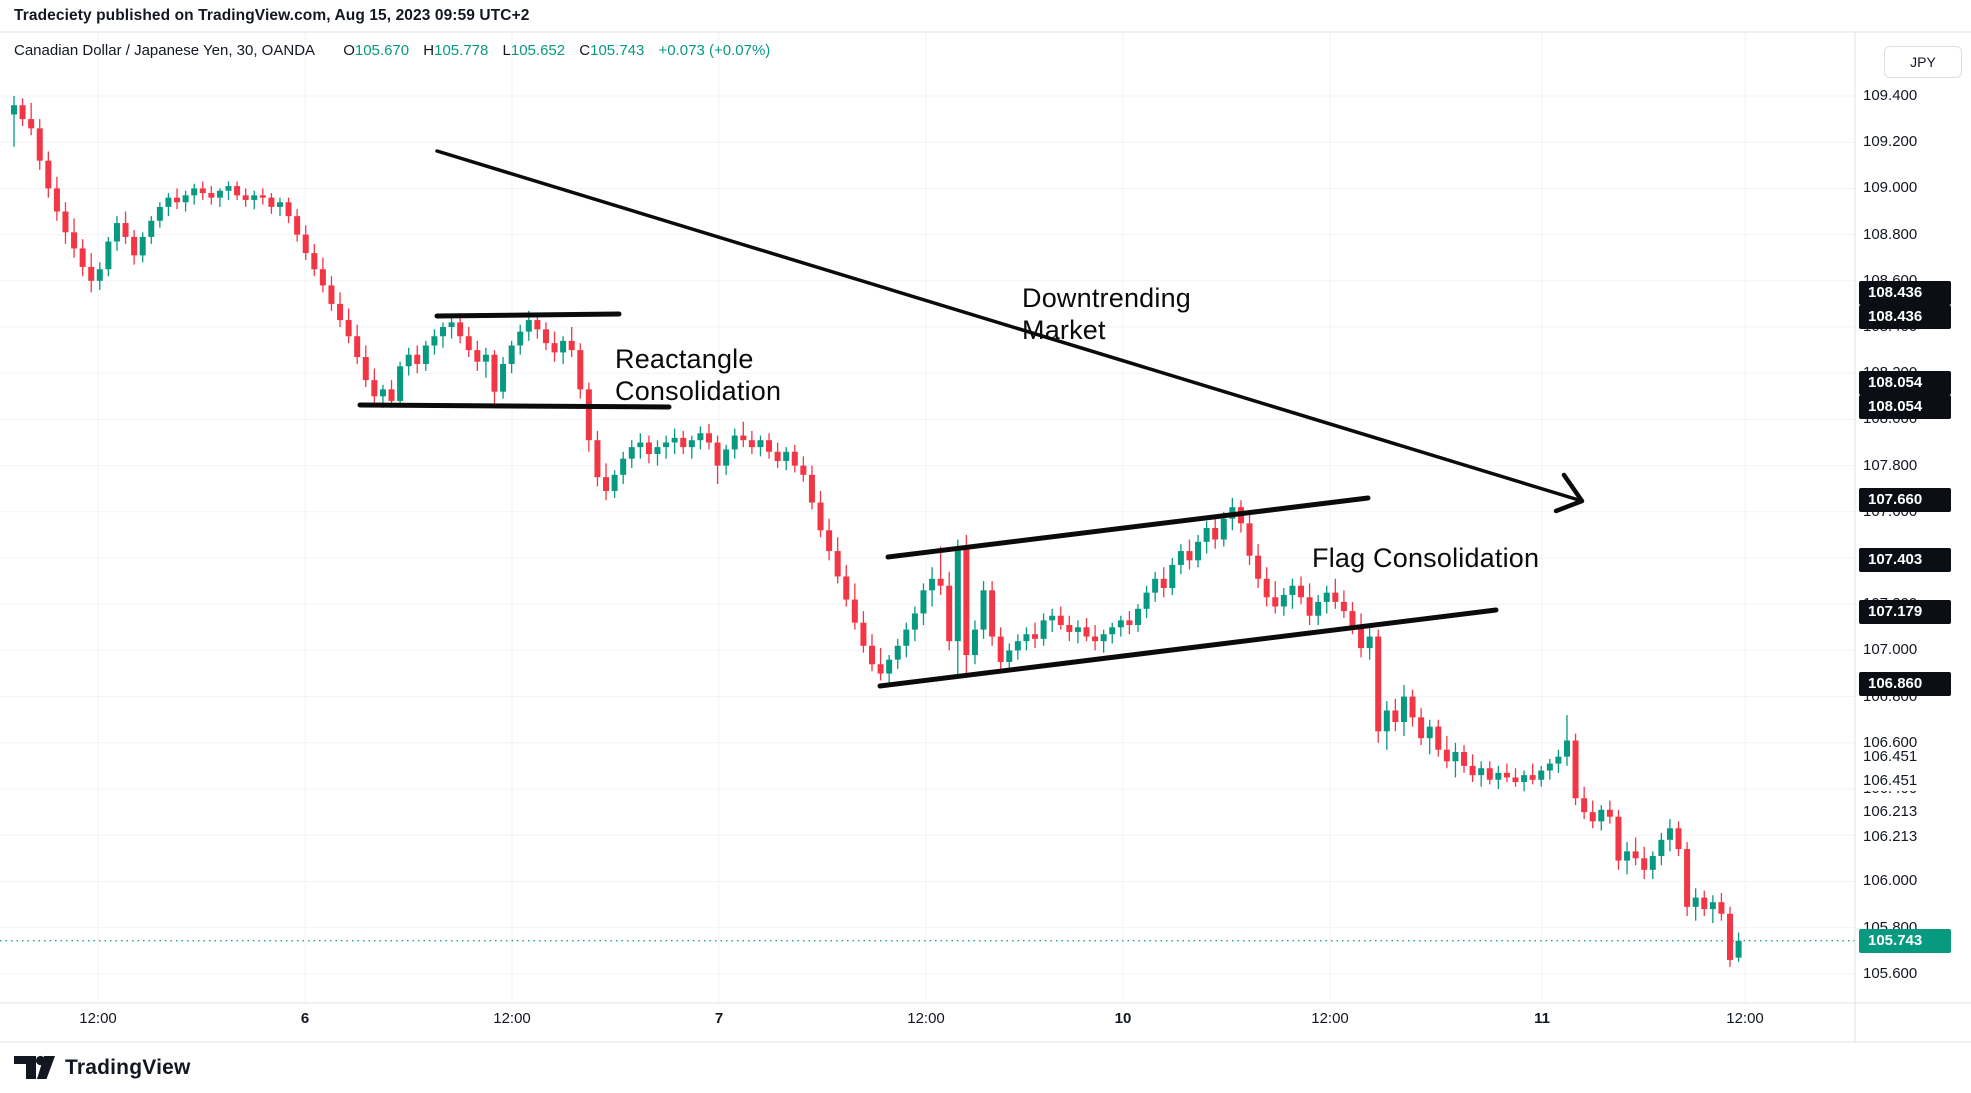 The image size is (1971, 1093). I want to click on rectangle-top-line, so click(528, 315).